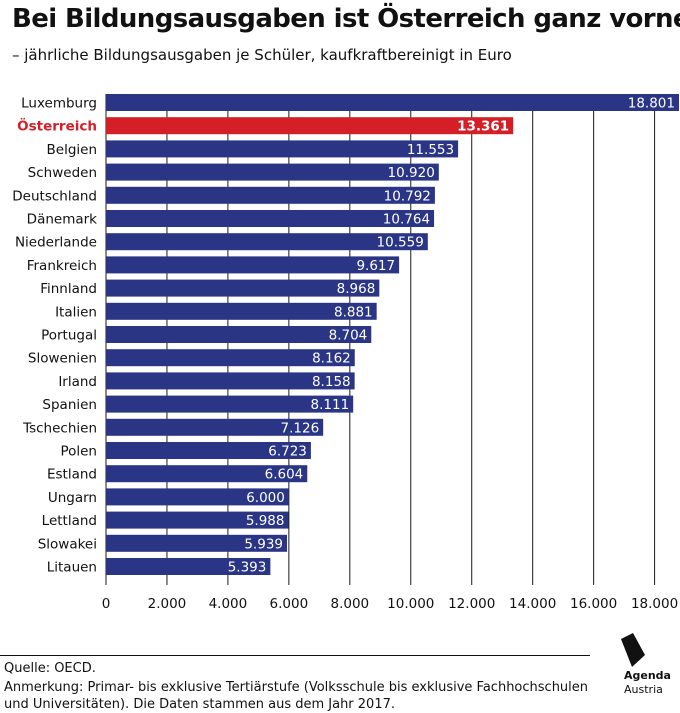 The width and height of the screenshot is (680, 713). What do you see at coordinates (263, 544) in the screenshot?
I see `value-label-19: 5.939` at bounding box center [263, 544].